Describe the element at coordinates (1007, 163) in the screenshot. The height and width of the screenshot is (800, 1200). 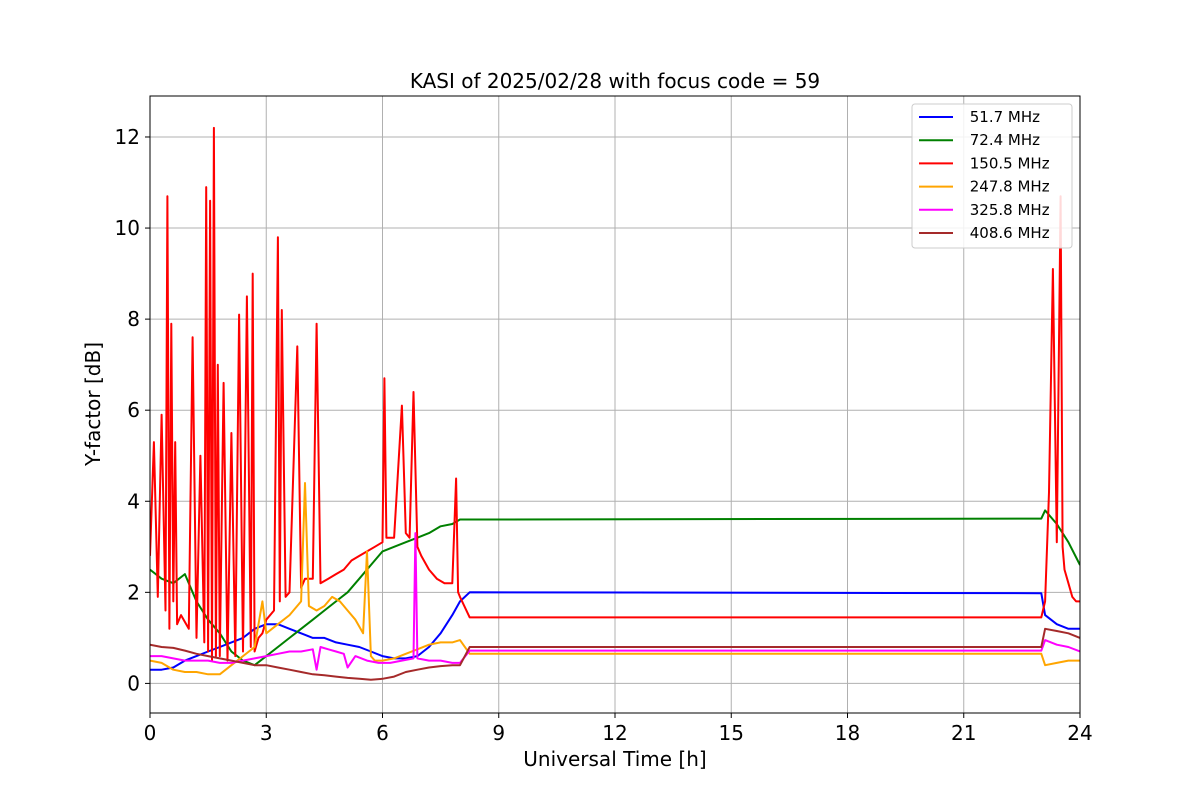
I see `legend-label-2: 150.5 MHz` at that location.